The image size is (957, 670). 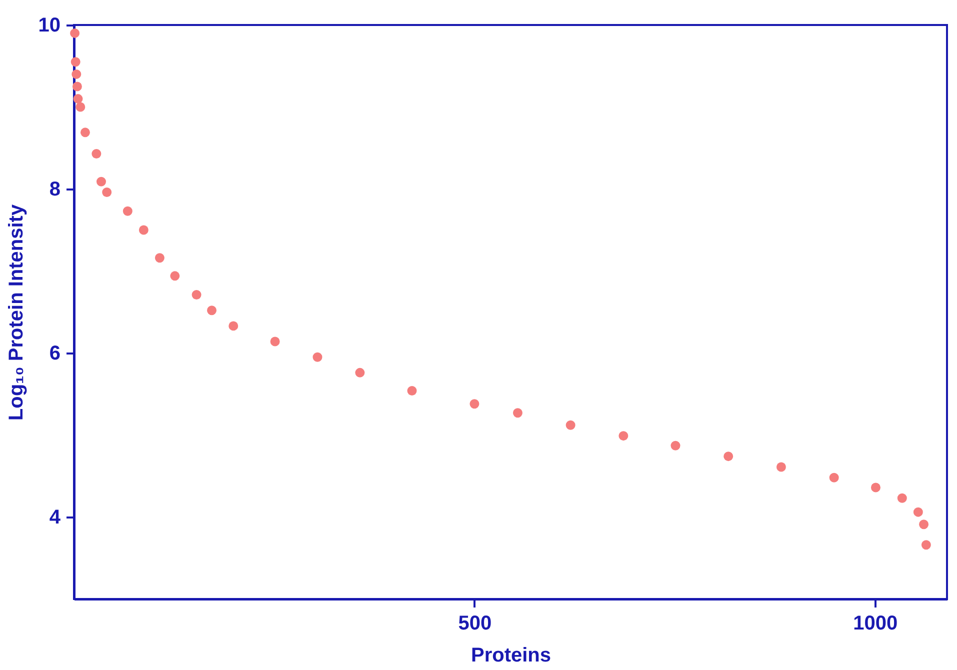 What do you see at coordinates (16, 312) in the screenshot?
I see `y-axis-title: Log₁₀ Protein Intensity` at bounding box center [16, 312].